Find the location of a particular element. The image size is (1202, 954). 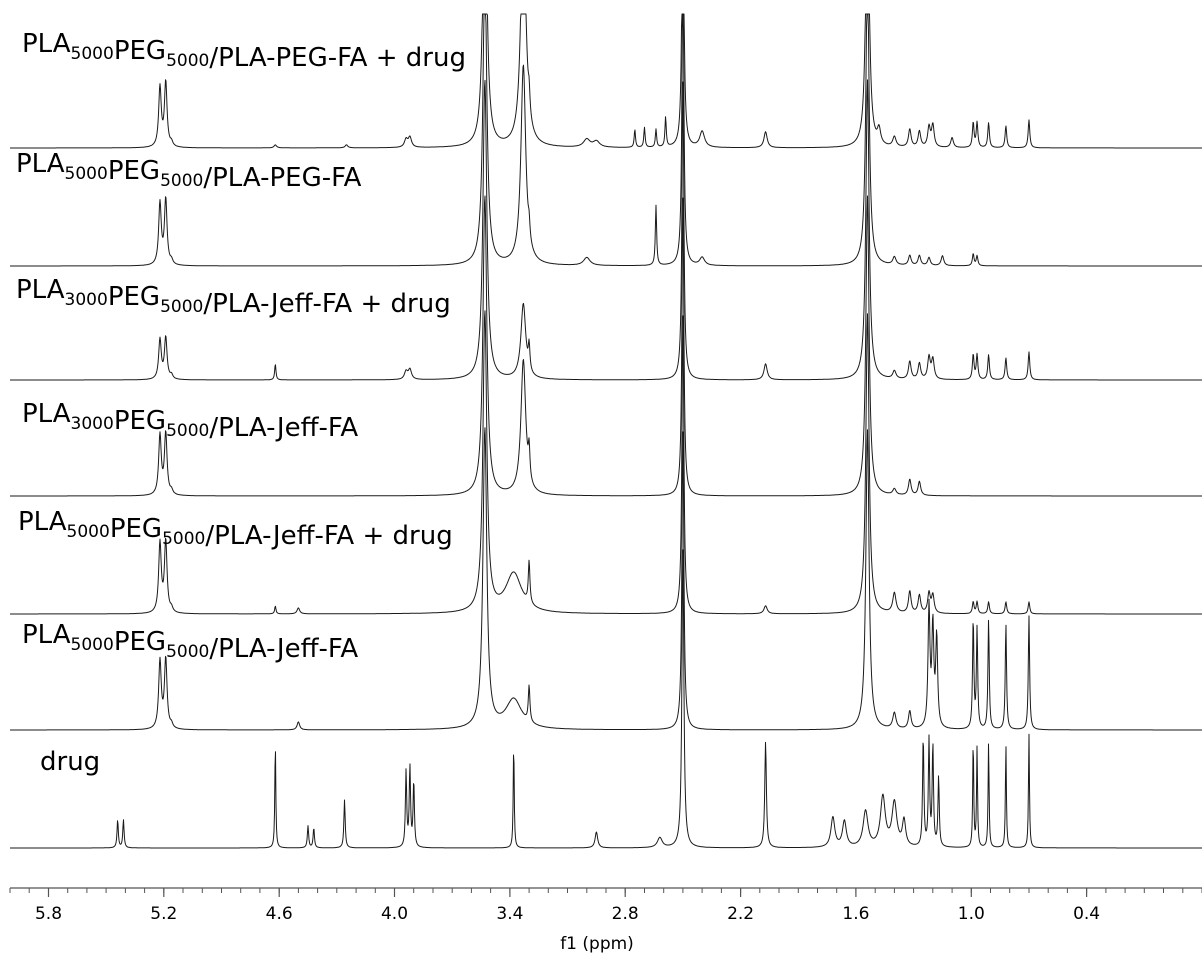

x-tick-label: 2.2 is located at coordinates (740, 914).